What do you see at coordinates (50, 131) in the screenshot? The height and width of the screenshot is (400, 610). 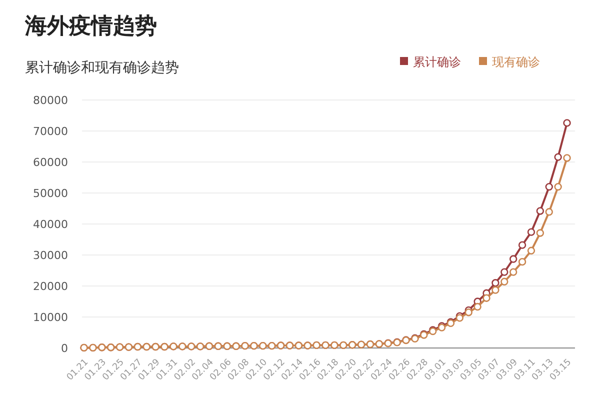 I see `y-tick-label: 70000` at bounding box center [50, 131].